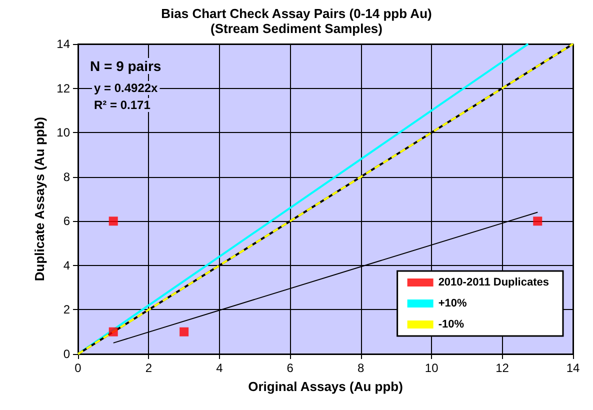  I want to click on x-tick-label: 14, so click(573, 368).